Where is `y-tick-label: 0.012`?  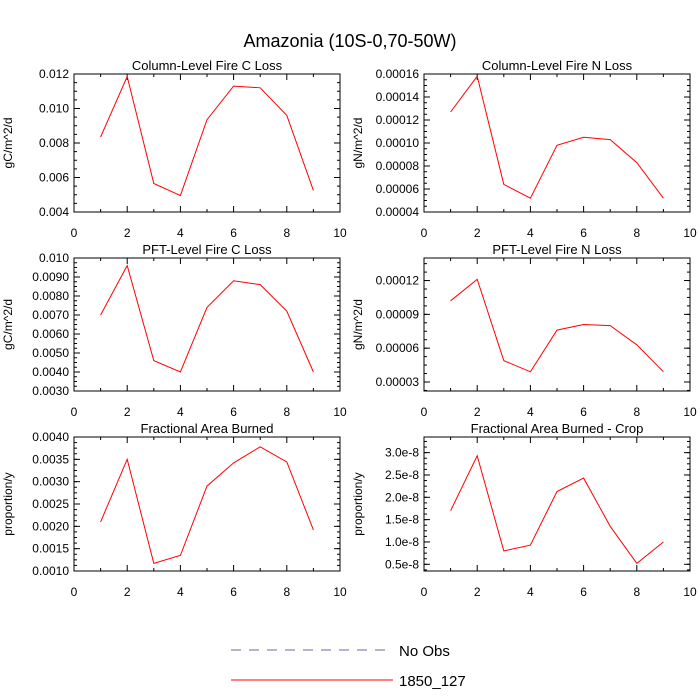
y-tick-label: 0.012 is located at coordinates (54, 74).